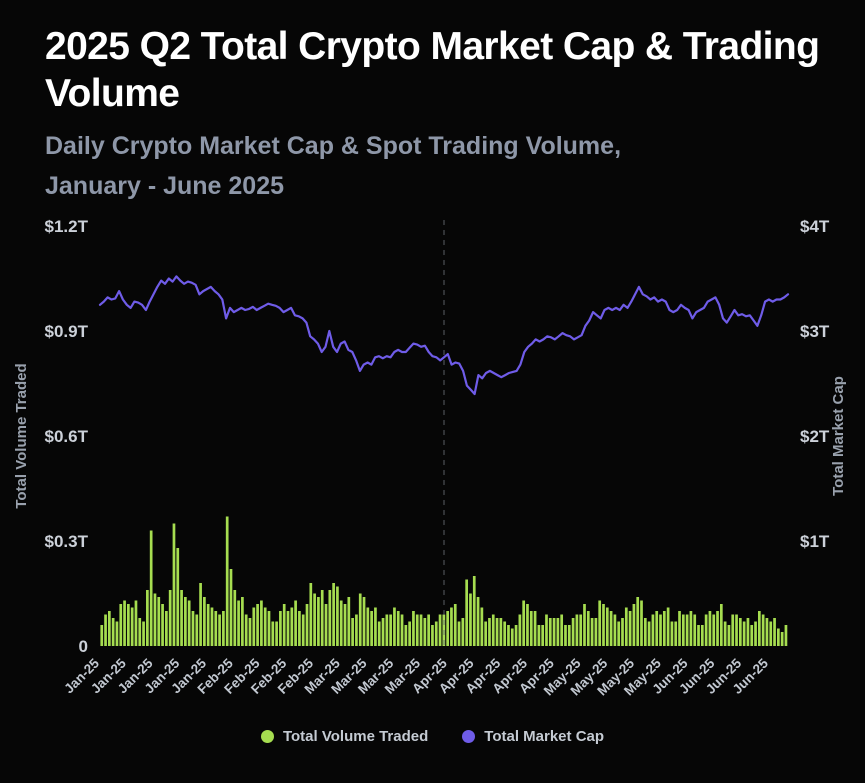  What do you see at coordinates (165, 185) in the screenshot?
I see `subtitle-line-2: January - June 2025` at bounding box center [165, 185].